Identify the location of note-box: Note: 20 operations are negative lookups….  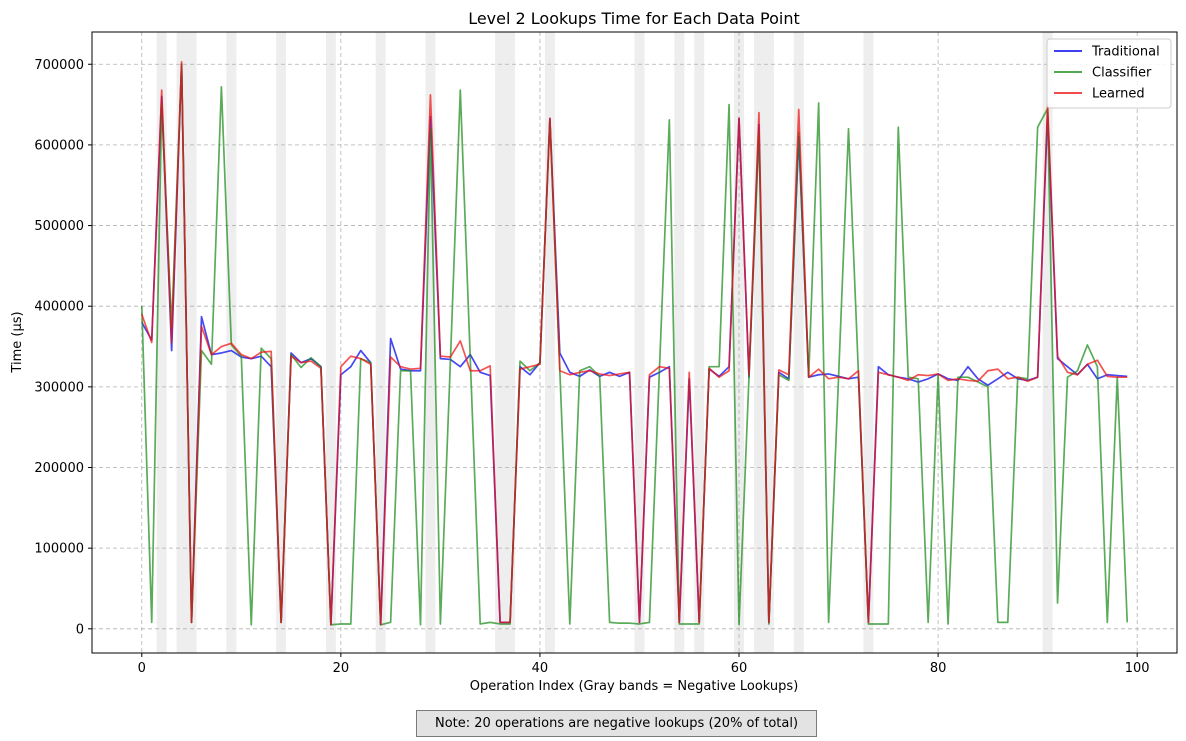
(616, 723).